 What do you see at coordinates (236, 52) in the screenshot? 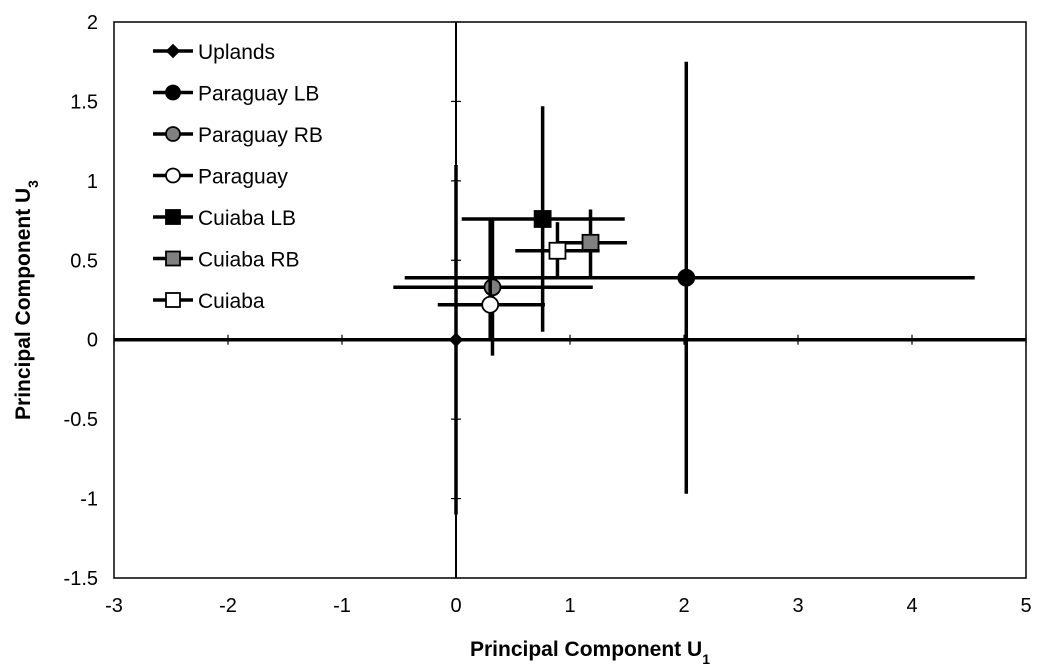
I see `legend-label: Uplands` at bounding box center [236, 52].